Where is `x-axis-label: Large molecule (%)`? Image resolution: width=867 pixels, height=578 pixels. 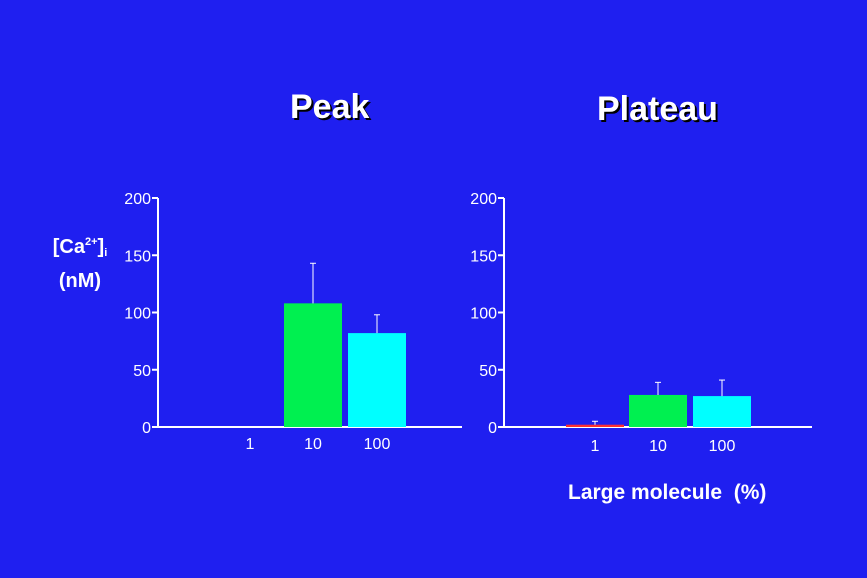
x-axis-label: Large molecule (%) is located at coordinates (667, 492).